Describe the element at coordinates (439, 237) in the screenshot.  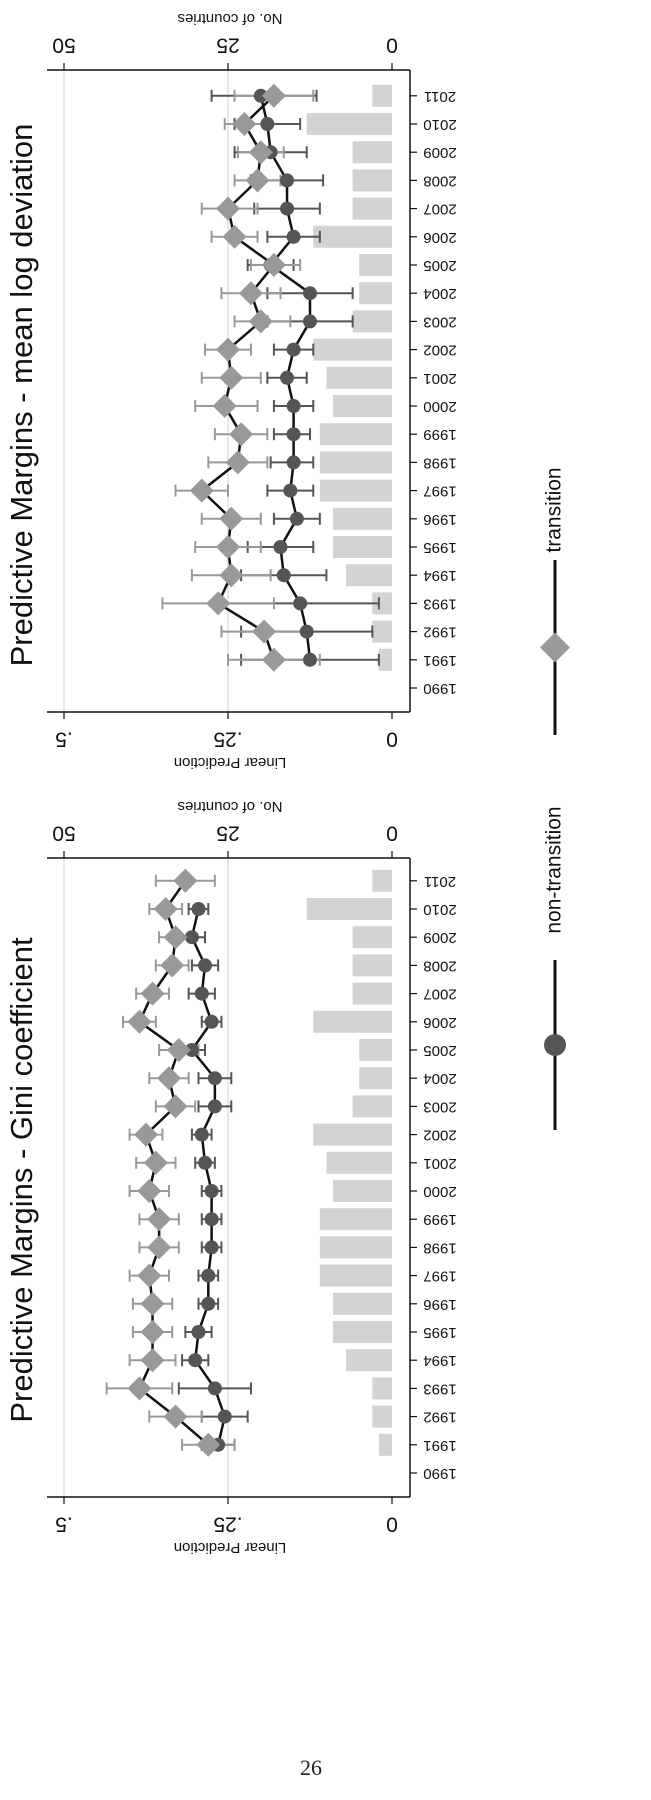
I see `x-tick-label: 2006` at that location.